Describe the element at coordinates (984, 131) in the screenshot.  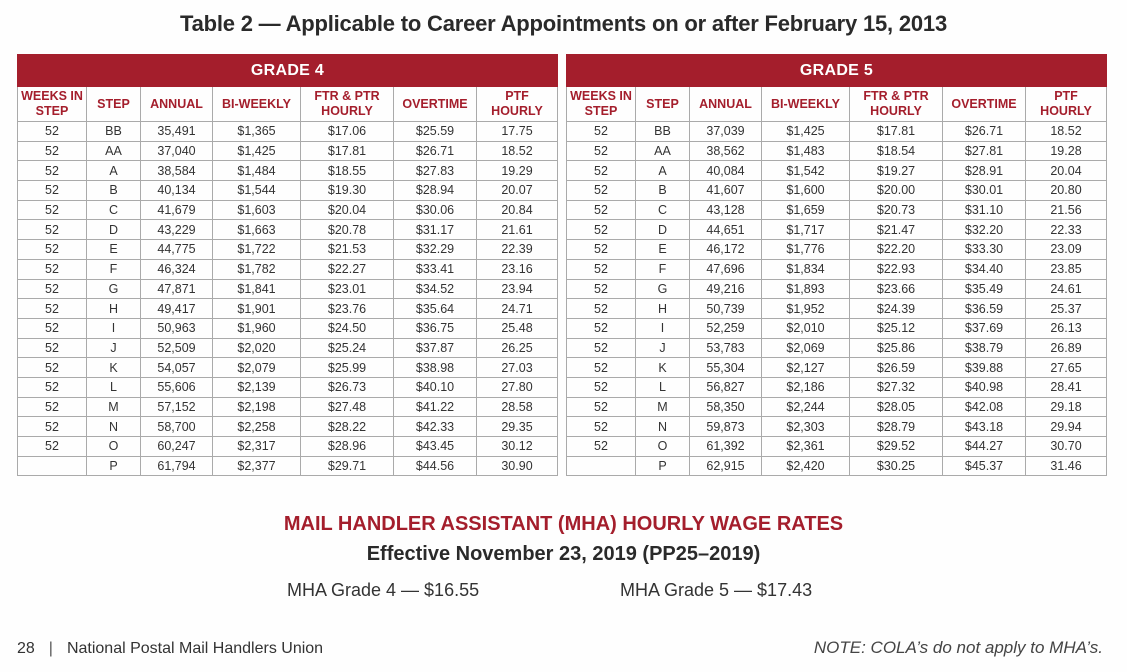
I see `table-cell: $26.71` at that location.